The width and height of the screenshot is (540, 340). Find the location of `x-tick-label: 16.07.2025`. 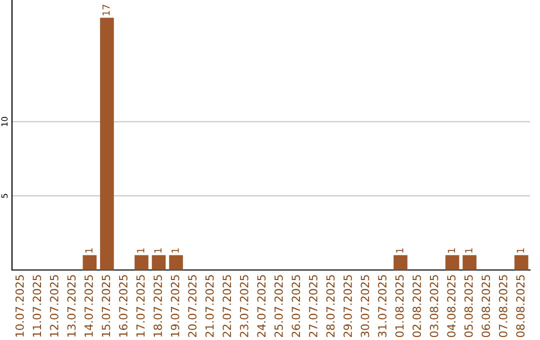

x-tick-label: 16.07.2025 is located at coordinates (123, 306).